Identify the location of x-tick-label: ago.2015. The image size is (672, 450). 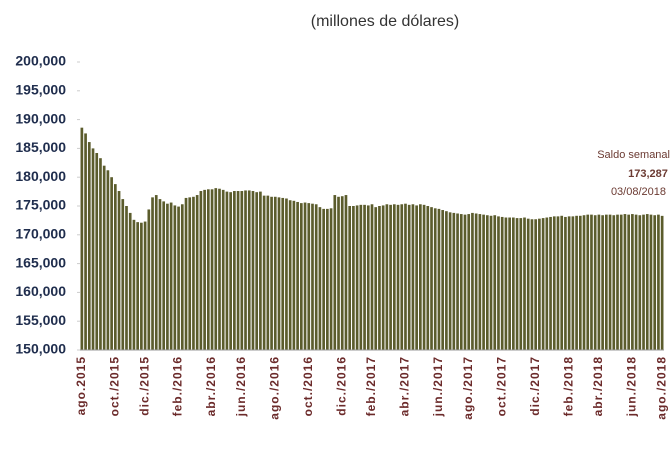
(81, 385).